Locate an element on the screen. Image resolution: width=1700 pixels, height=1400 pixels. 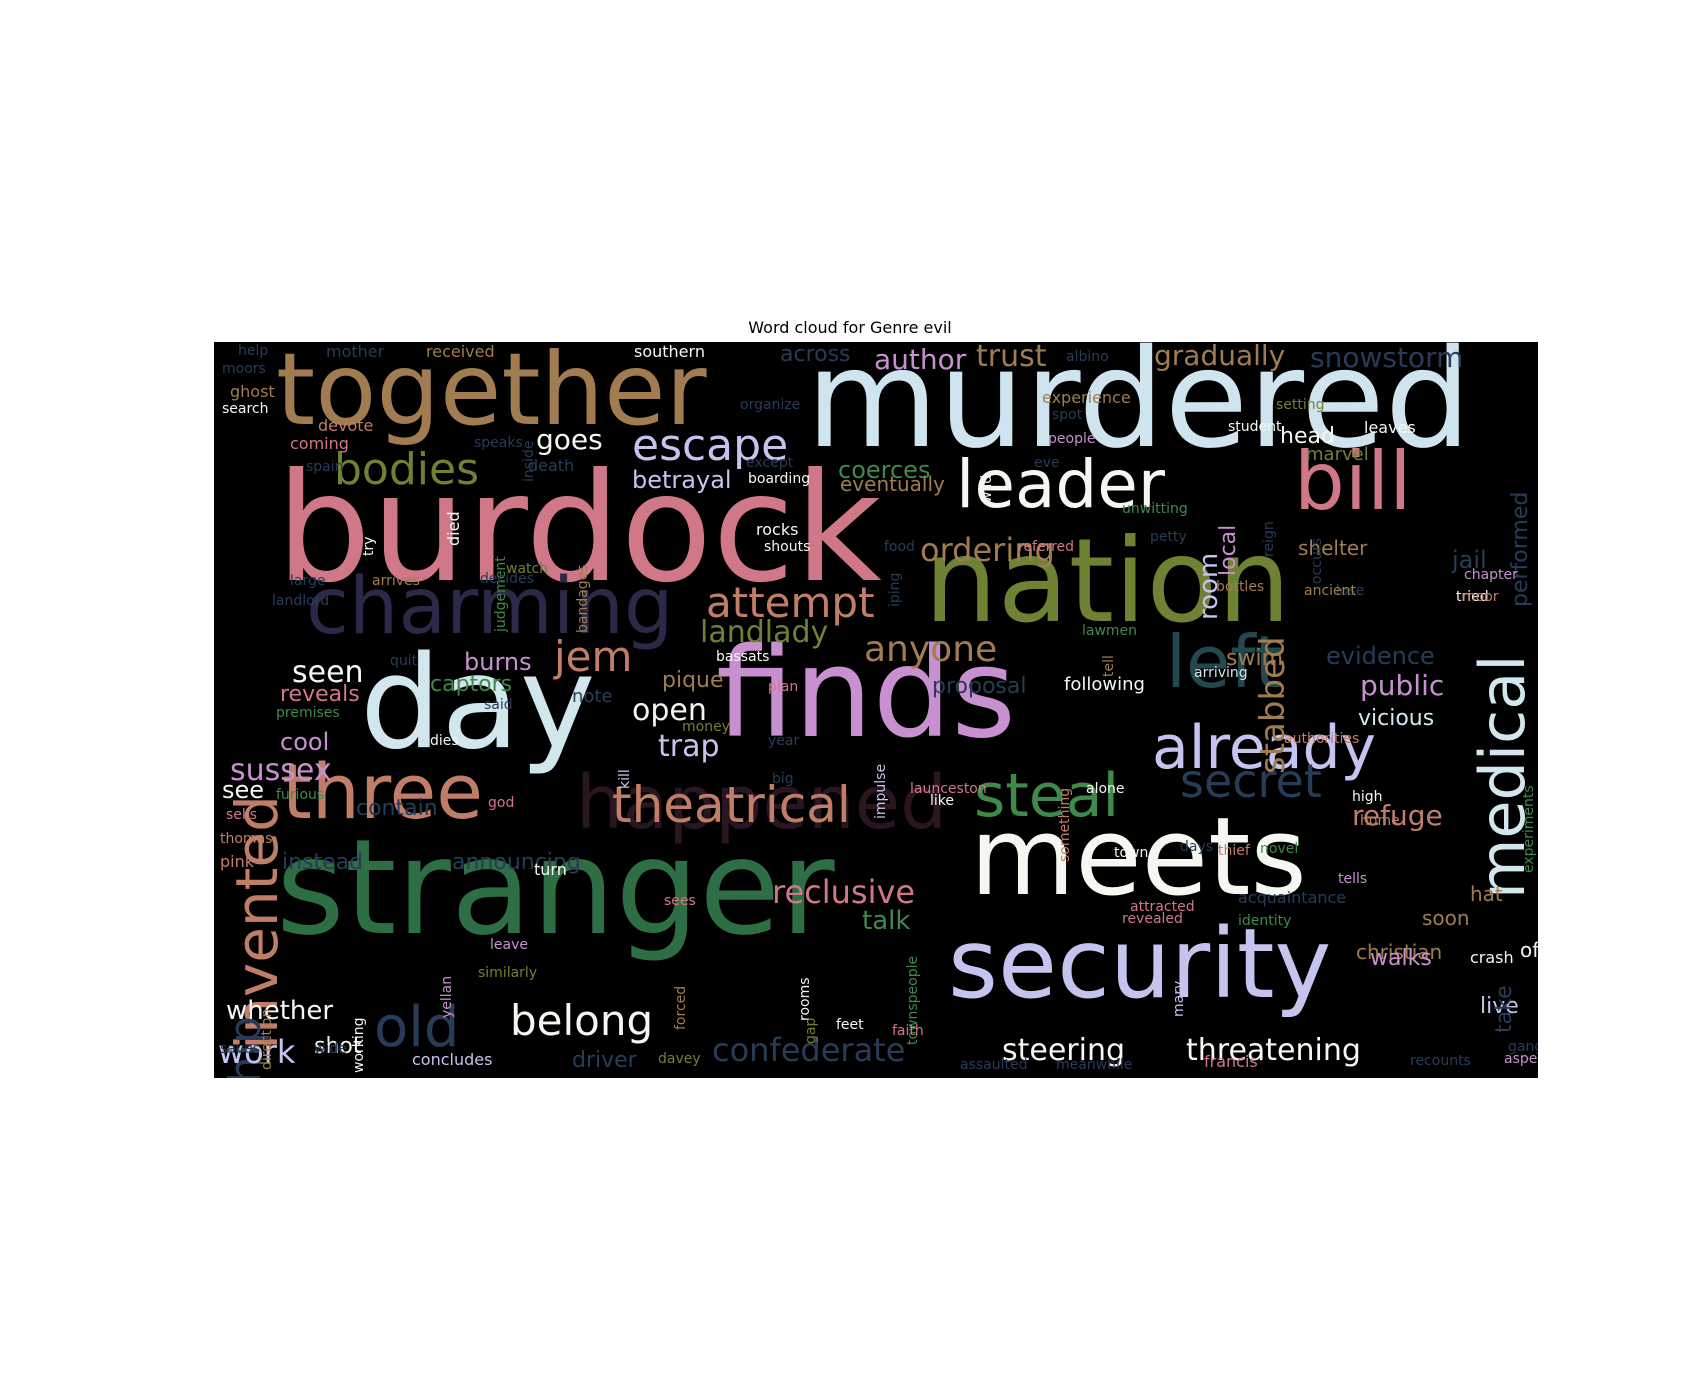
word-176: rooms is located at coordinates (805, 999).